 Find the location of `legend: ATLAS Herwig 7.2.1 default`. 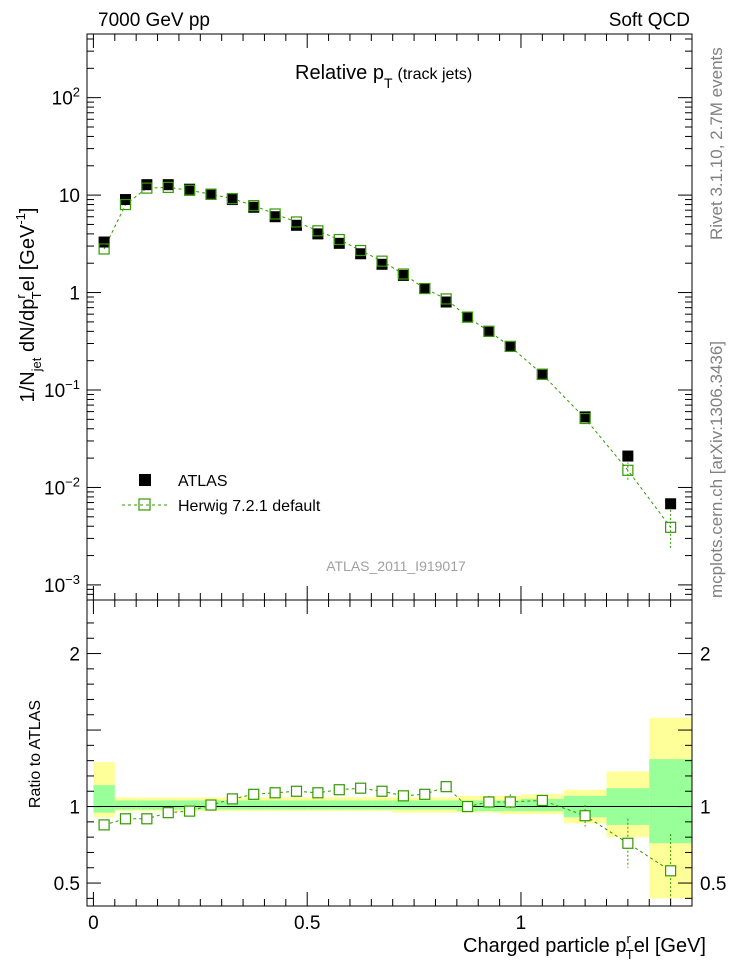

legend: ATLAS Herwig 7.2.1 default is located at coordinates (221, 494).